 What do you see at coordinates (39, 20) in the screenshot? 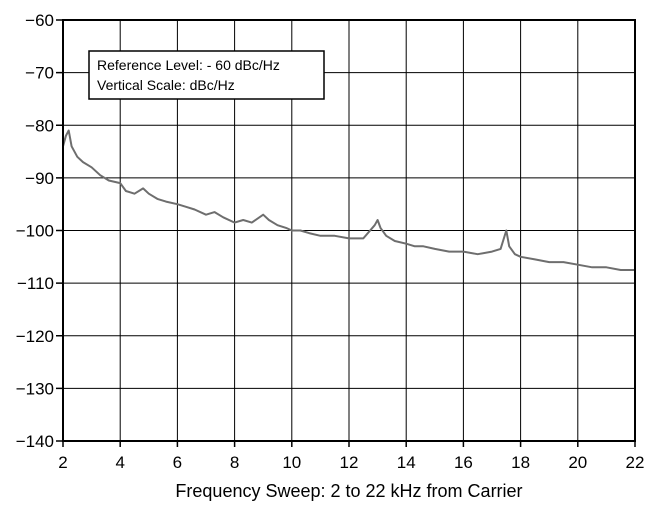
I see `y-tick-label: −60` at bounding box center [39, 20].